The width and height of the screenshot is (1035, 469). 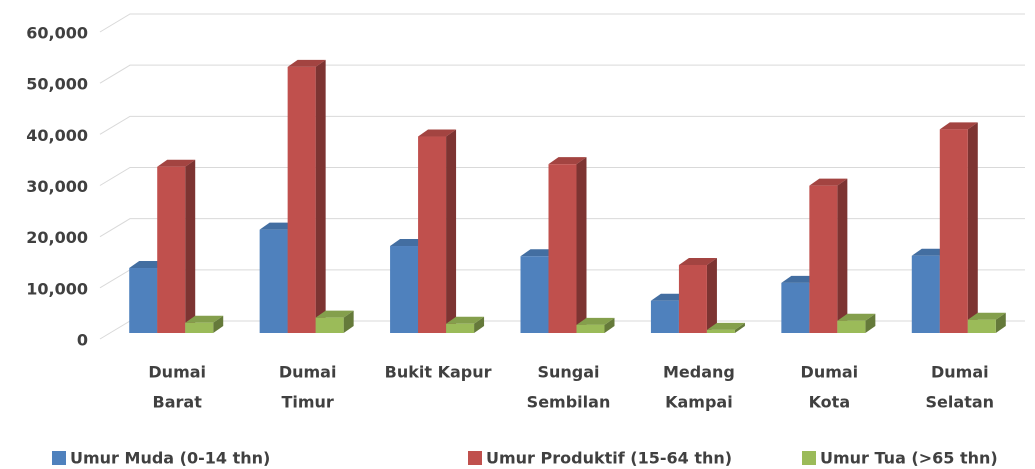 I want to click on x-tick-label: Bukit Kapur, so click(x=438, y=372).